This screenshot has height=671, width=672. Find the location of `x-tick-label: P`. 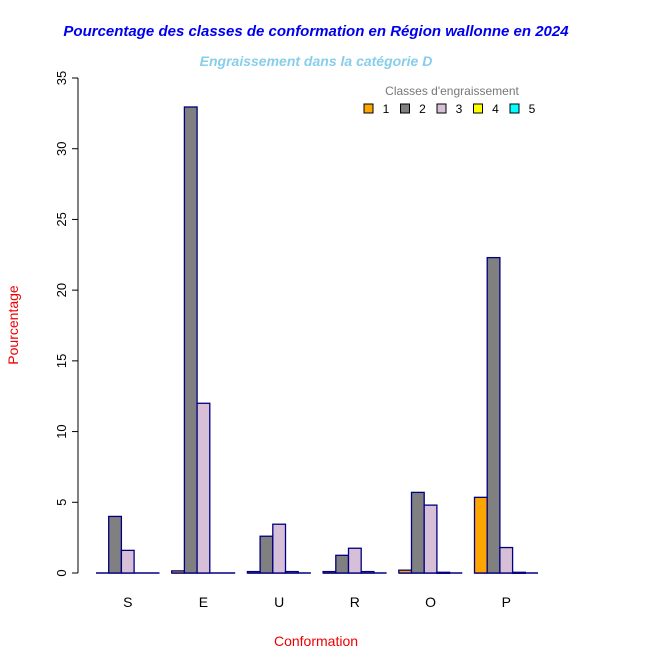

x-tick-label: P is located at coordinates (506, 602).